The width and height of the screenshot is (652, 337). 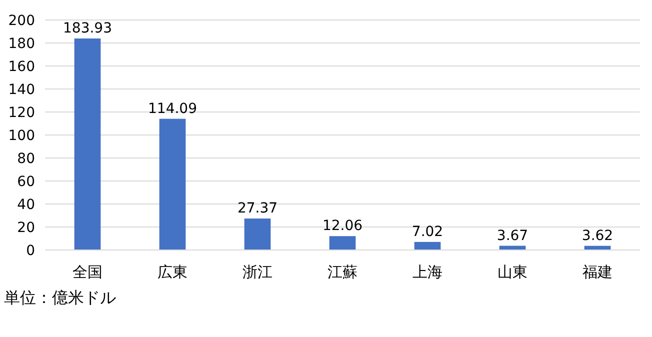 I want to click on y-tick-label: 140, so click(x=21, y=90).